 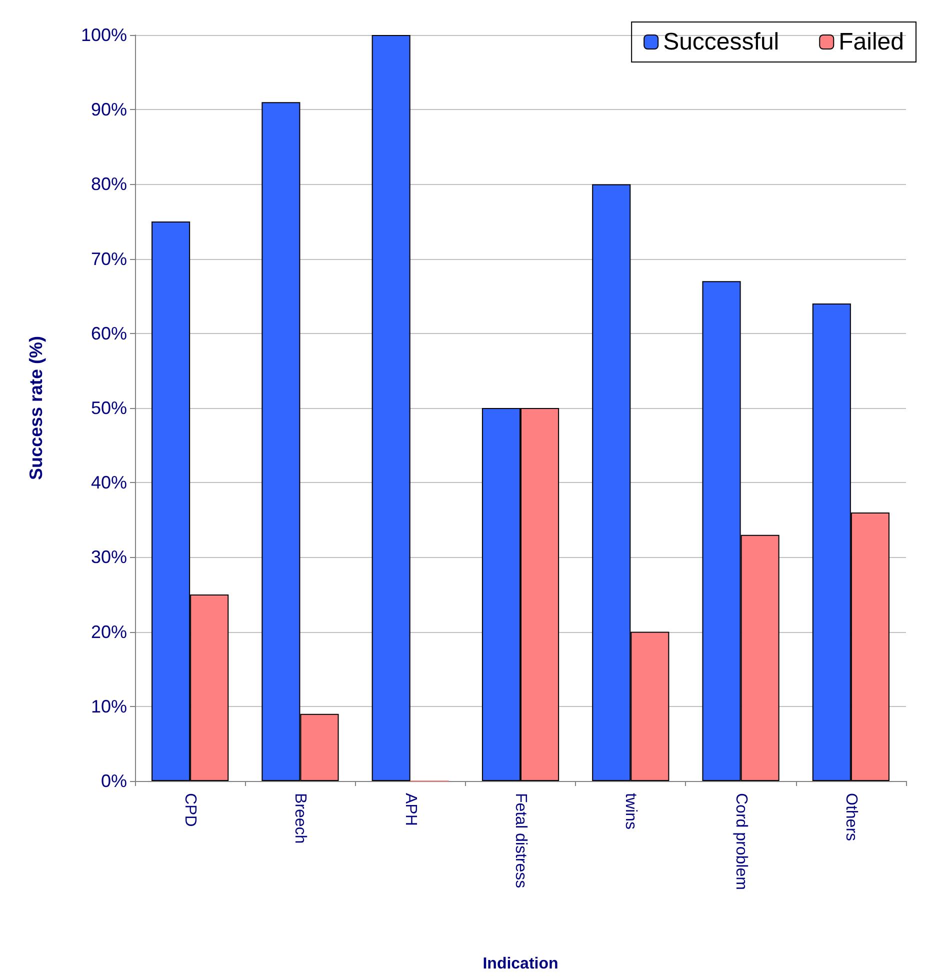 What do you see at coordinates (410, 809) in the screenshot?
I see `x-tick-label: APH` at bounding box center [410, 809].